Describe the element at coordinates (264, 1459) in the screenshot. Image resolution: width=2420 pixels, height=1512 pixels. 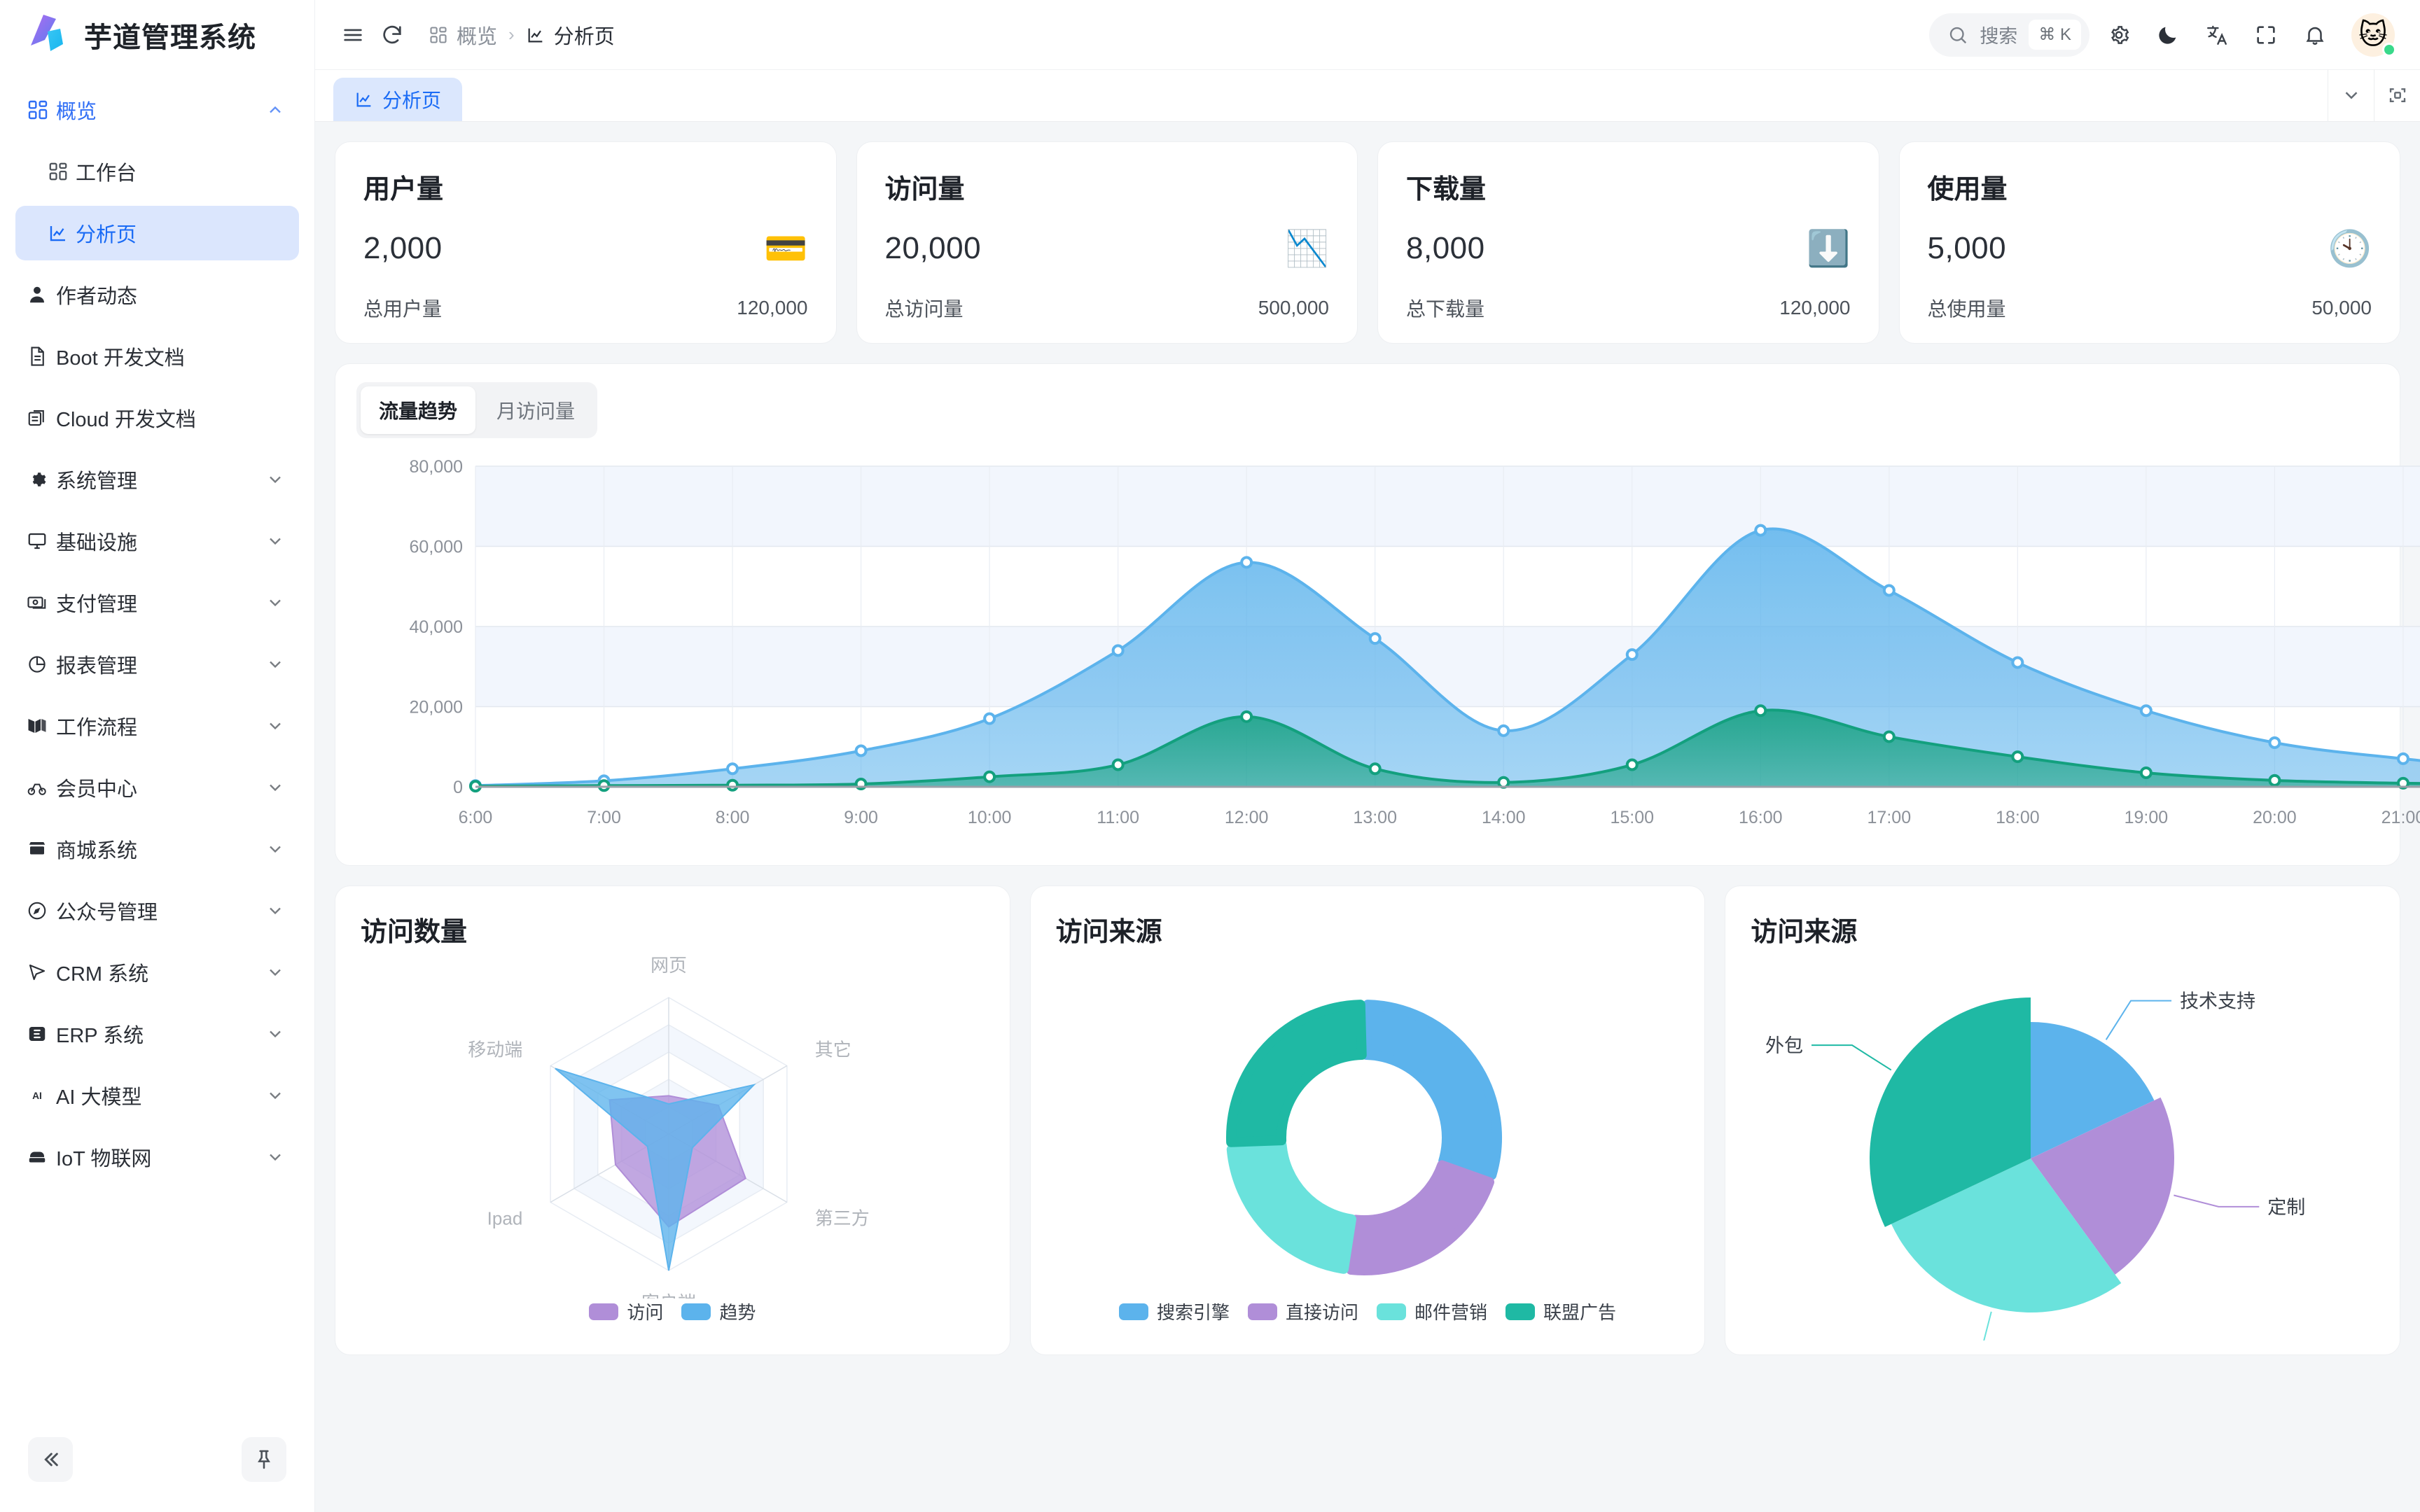
I see `pin-sidebar-button` at that location.